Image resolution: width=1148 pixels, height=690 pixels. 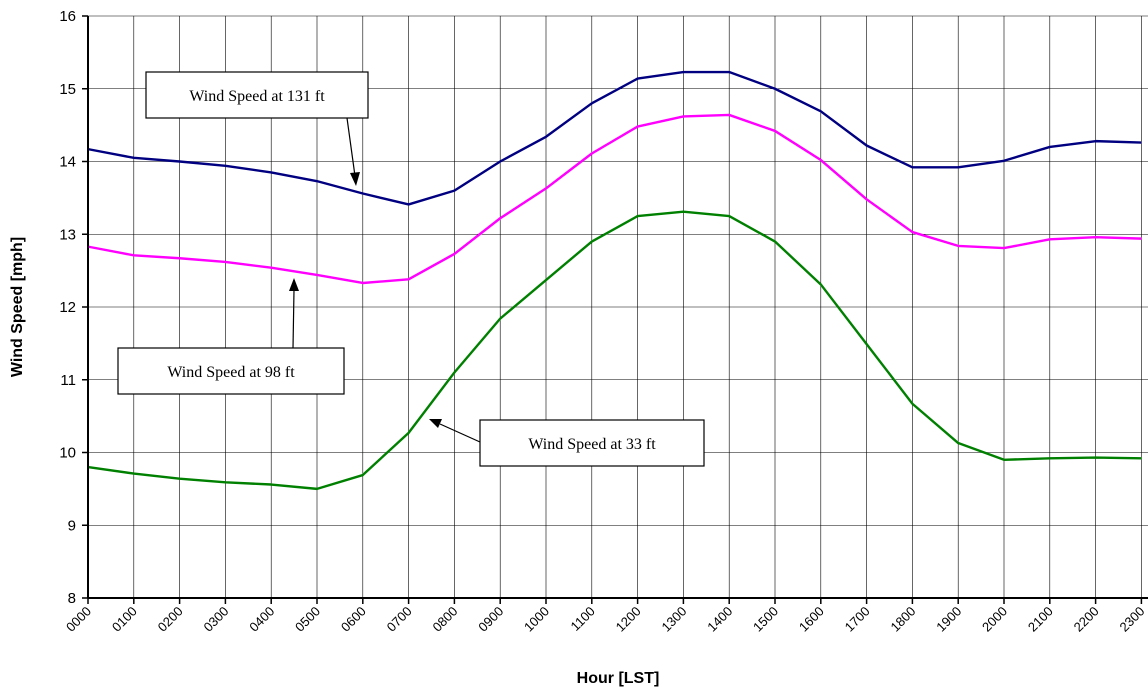 What do you see at coordinates (857, 619) in the screenshot?
I see `x-tick-label: 1700` at bounding box center [857, 619].